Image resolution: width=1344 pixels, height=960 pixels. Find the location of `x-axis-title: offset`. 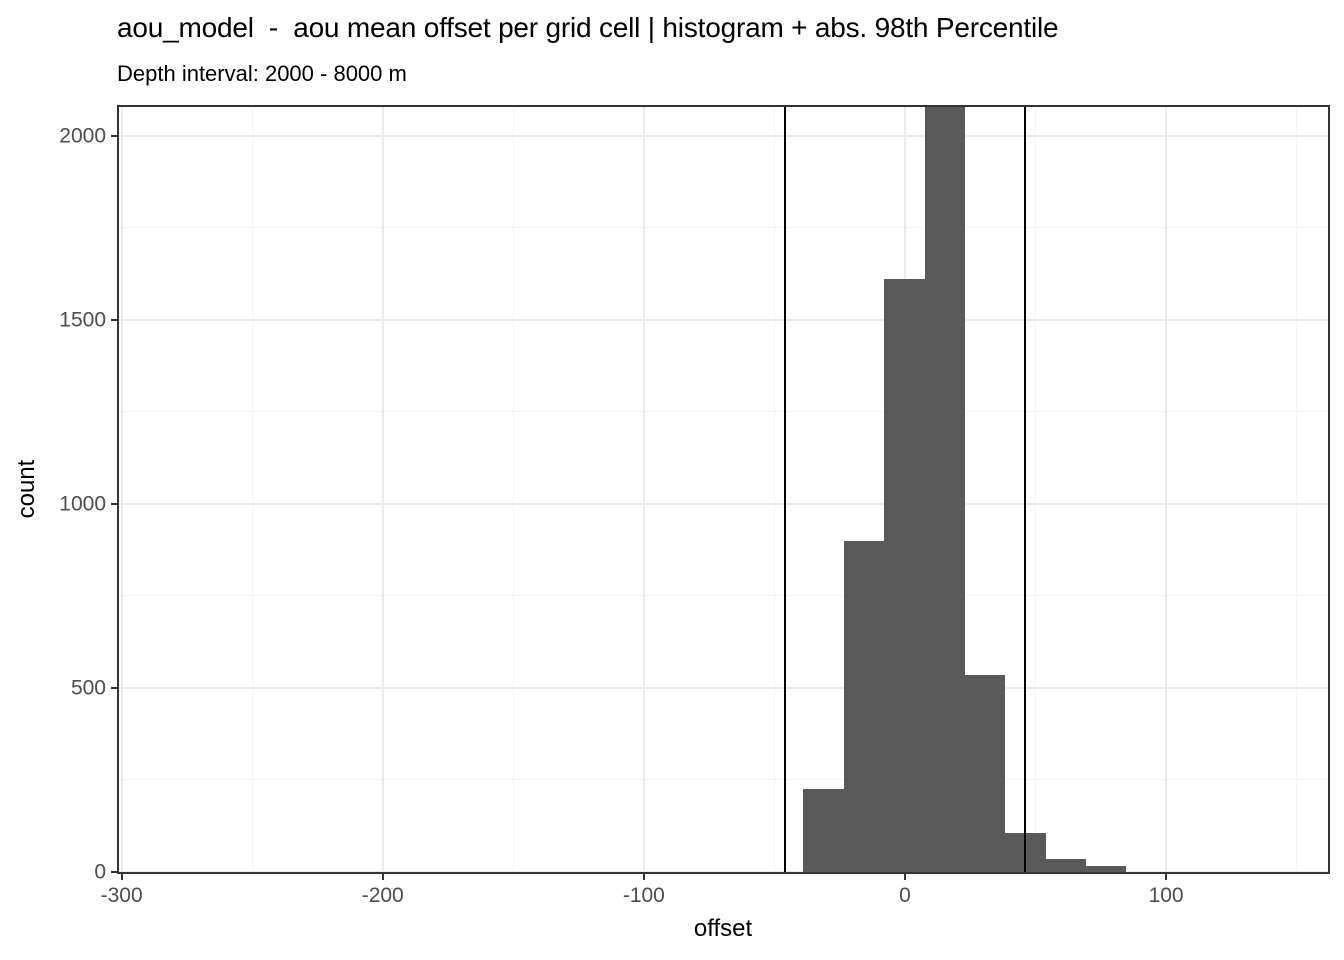

x-axis-title: offset is located at coordinates (723, 928).